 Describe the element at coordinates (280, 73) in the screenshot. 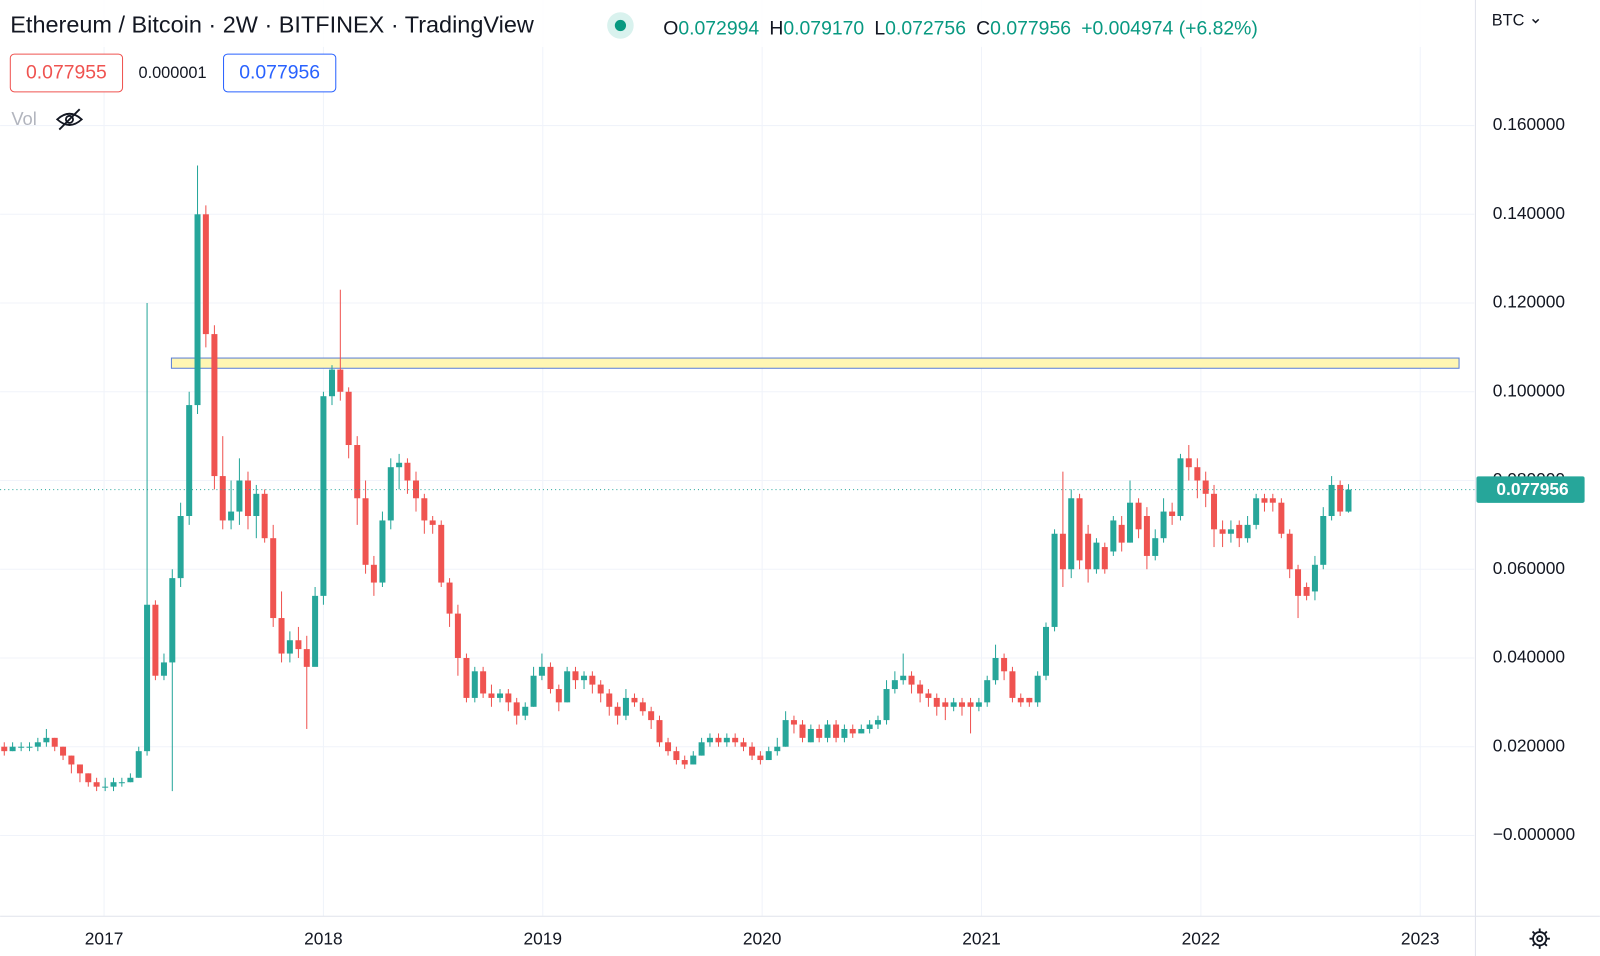

I see `buy-box` at that location.